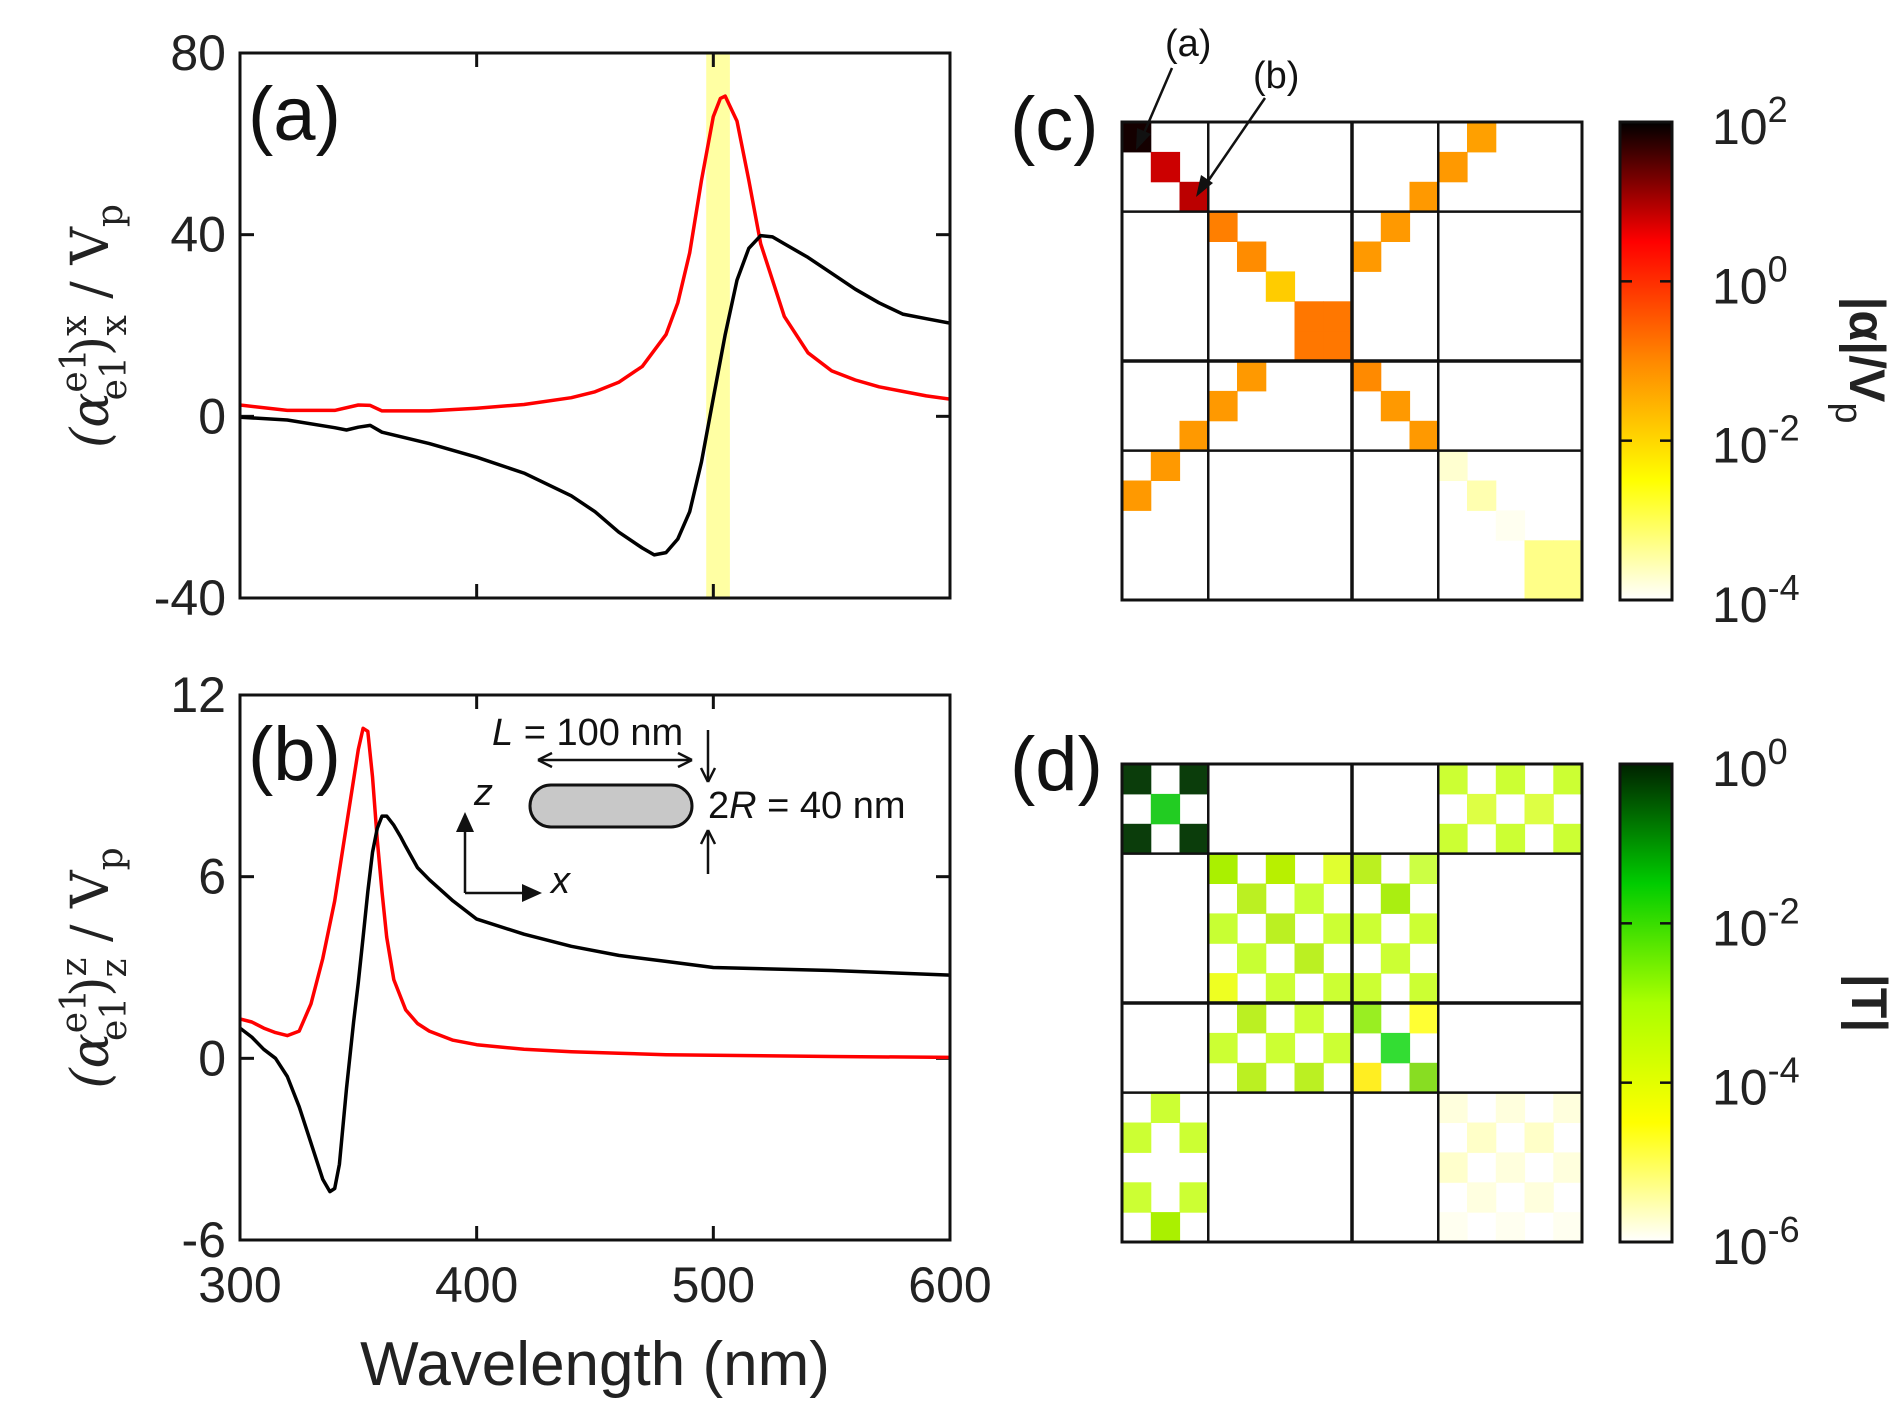 This screenshot has width=1890, height=1417. Describe the element at coordinates (595, 1364) in the screenshot. I see `panel-b-xlabel: Wavelength (nm)` at that location.